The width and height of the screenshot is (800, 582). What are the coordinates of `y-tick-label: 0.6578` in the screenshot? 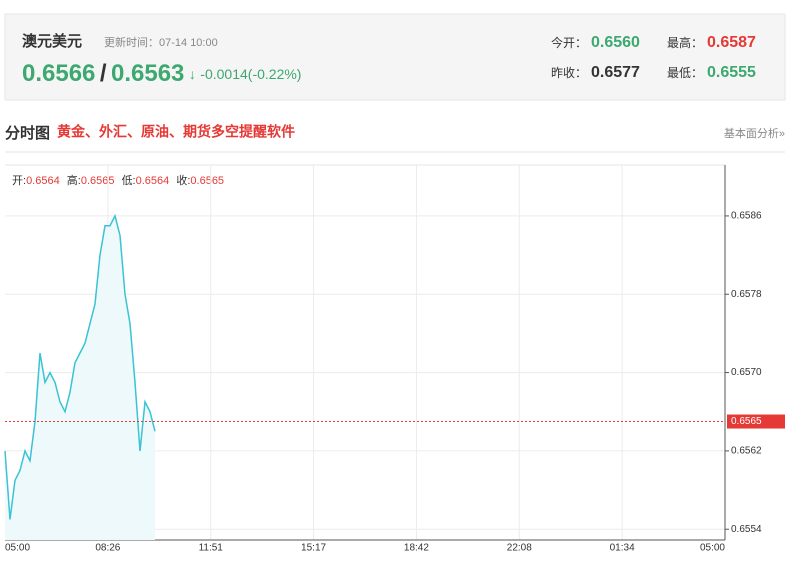 It's located at (746, 294).